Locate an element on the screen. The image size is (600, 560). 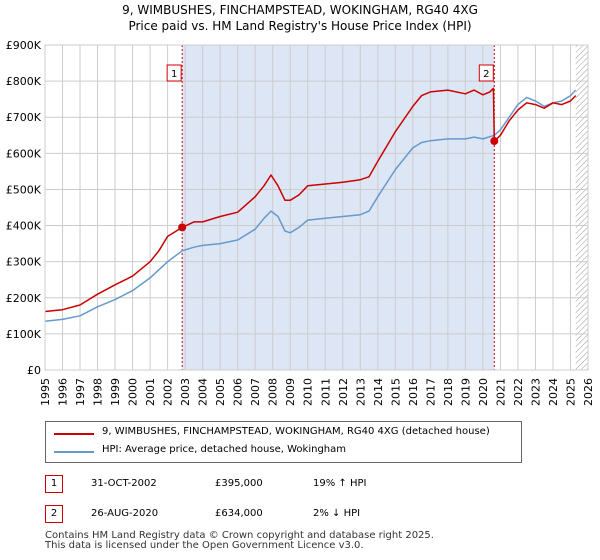
x-tick-label: 1996 is located at coordinates (63, 392).